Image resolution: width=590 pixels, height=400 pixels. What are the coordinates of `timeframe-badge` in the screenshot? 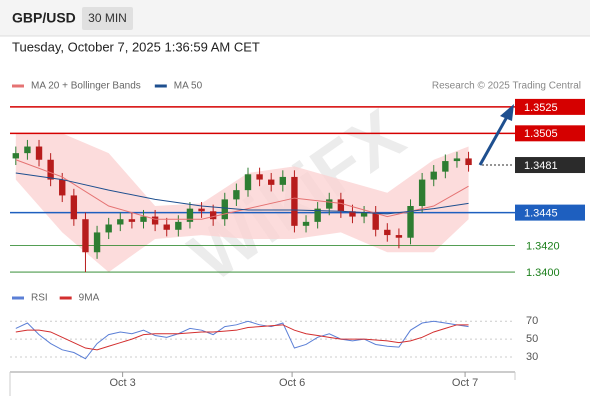 It's located at (107, 18).